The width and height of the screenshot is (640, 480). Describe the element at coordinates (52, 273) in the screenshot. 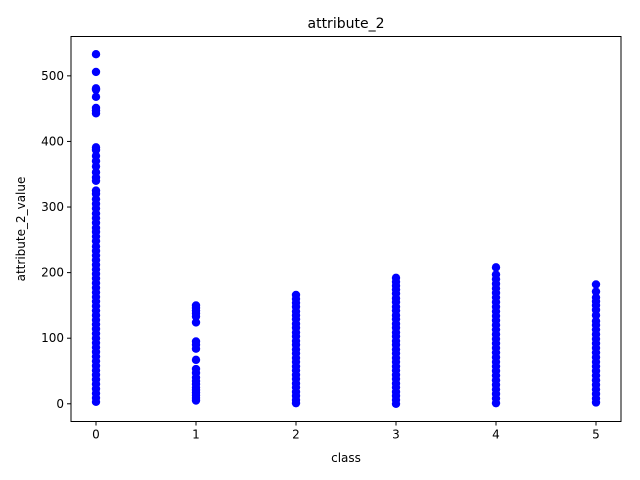

I see `y-tick-label: 200` at that location.